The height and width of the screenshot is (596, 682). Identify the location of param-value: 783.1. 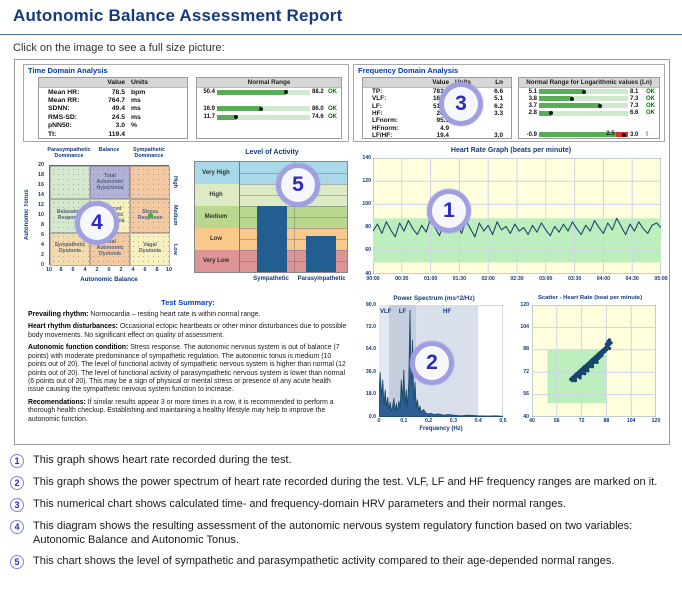
(441, 92).